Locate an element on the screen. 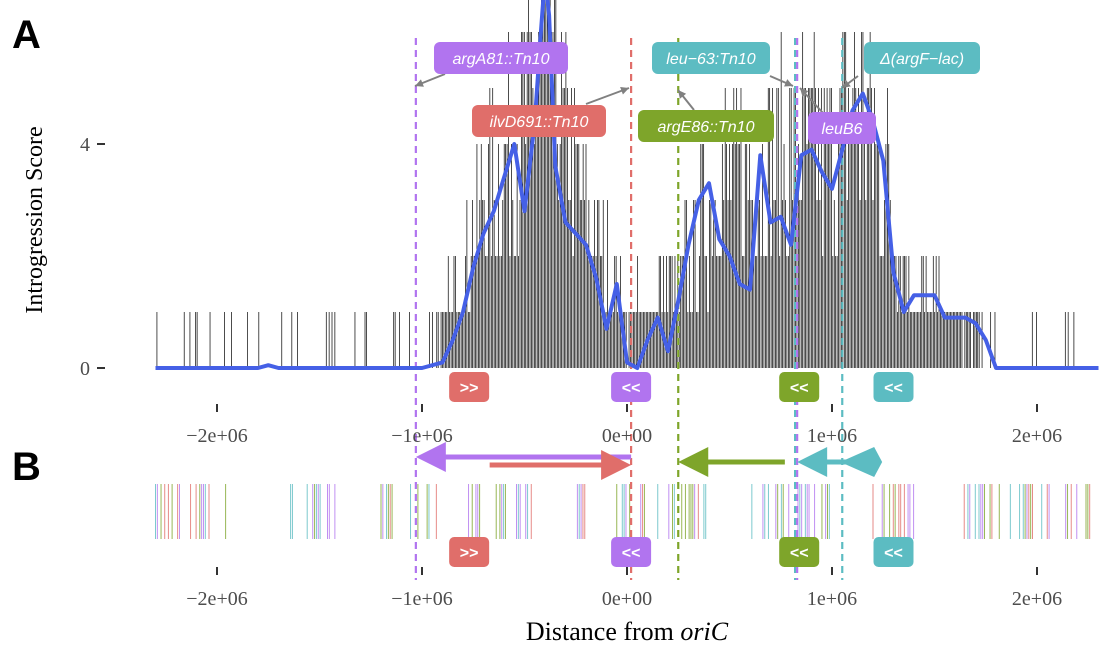  marker-label-text: argE86::Tn10 is located at coordinates (706, 127).